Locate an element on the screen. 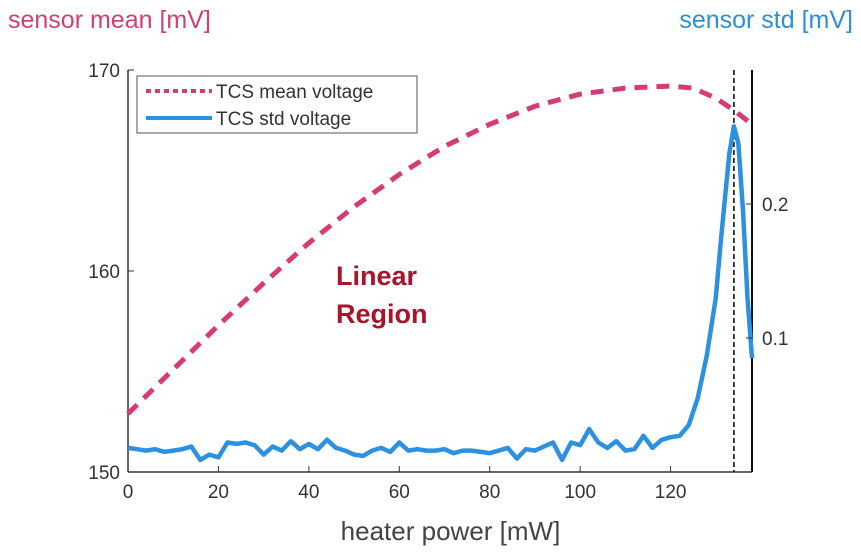 The height and width of the screenshot is (553, 861). annotation-region: Region is located at coordinates (382, 314).